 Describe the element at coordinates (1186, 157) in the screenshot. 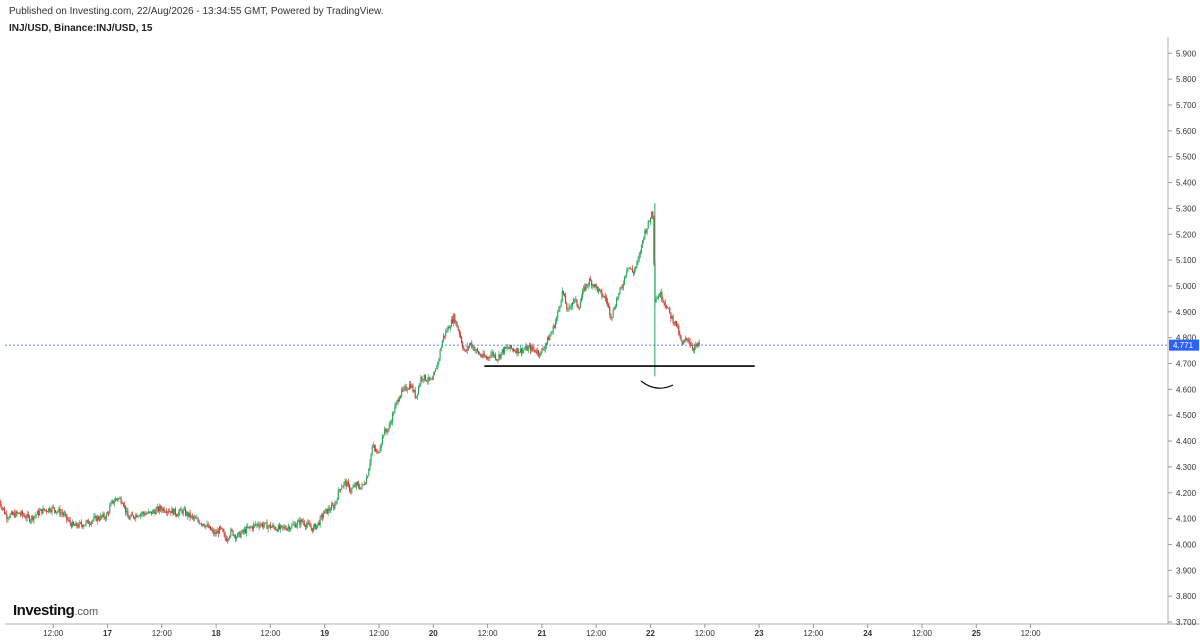

I see `y-tick-label: 5.500` at that location.